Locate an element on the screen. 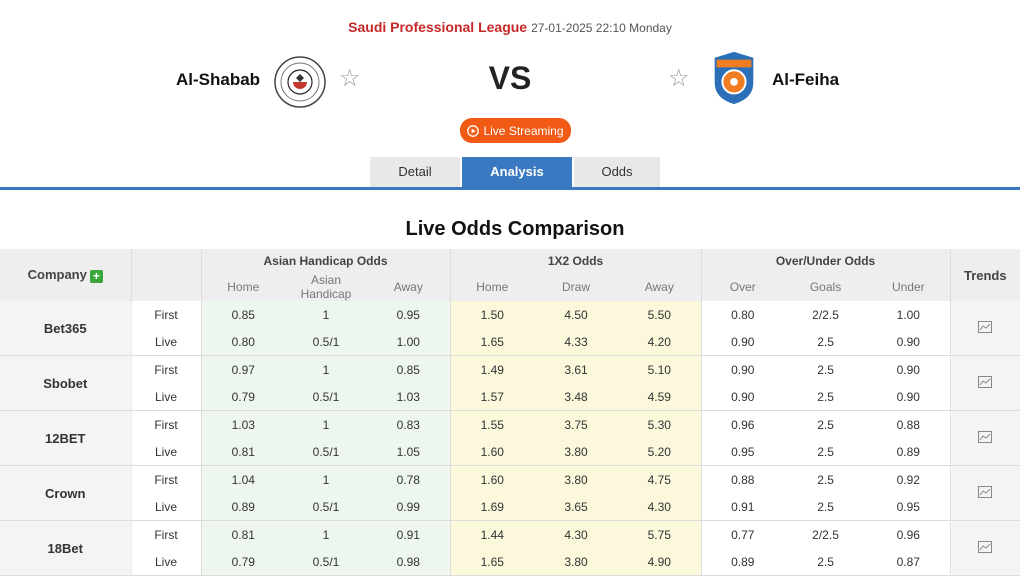  ah-odds-cell: 0.98 is located at coordinates (409, 562).